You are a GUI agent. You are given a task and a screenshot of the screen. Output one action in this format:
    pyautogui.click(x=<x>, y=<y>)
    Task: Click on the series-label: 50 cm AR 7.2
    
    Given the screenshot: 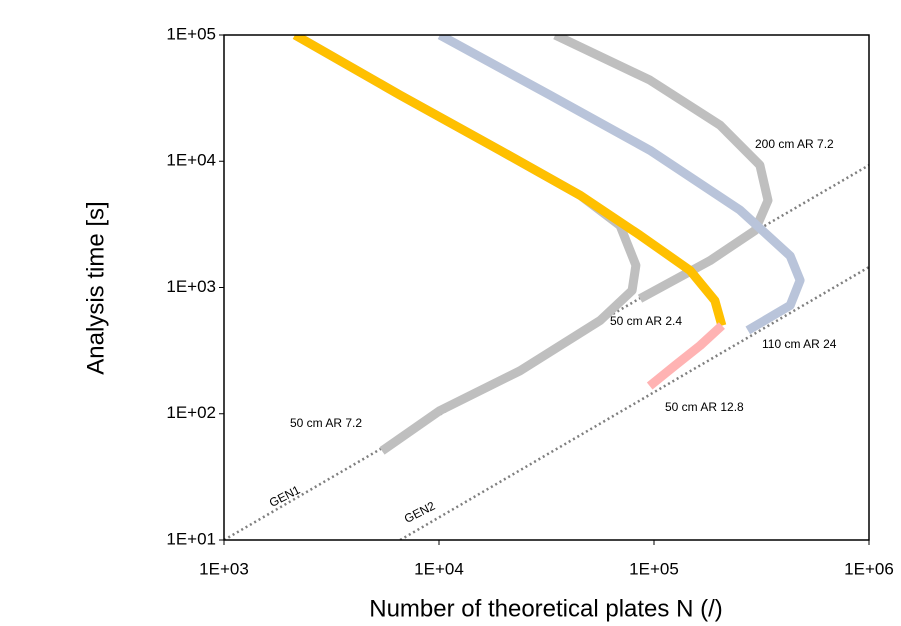 What is the action you would take?
    pyautogui.click(x=326, y=423)
    